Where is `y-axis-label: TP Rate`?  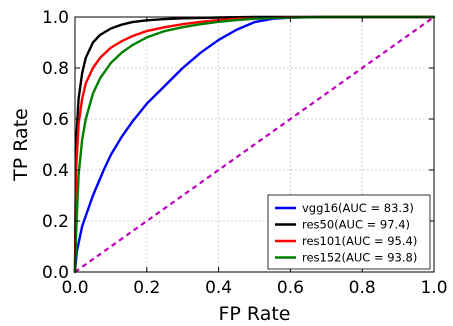 y-axis-label: TP Rate is located at coordinates (21, 145).